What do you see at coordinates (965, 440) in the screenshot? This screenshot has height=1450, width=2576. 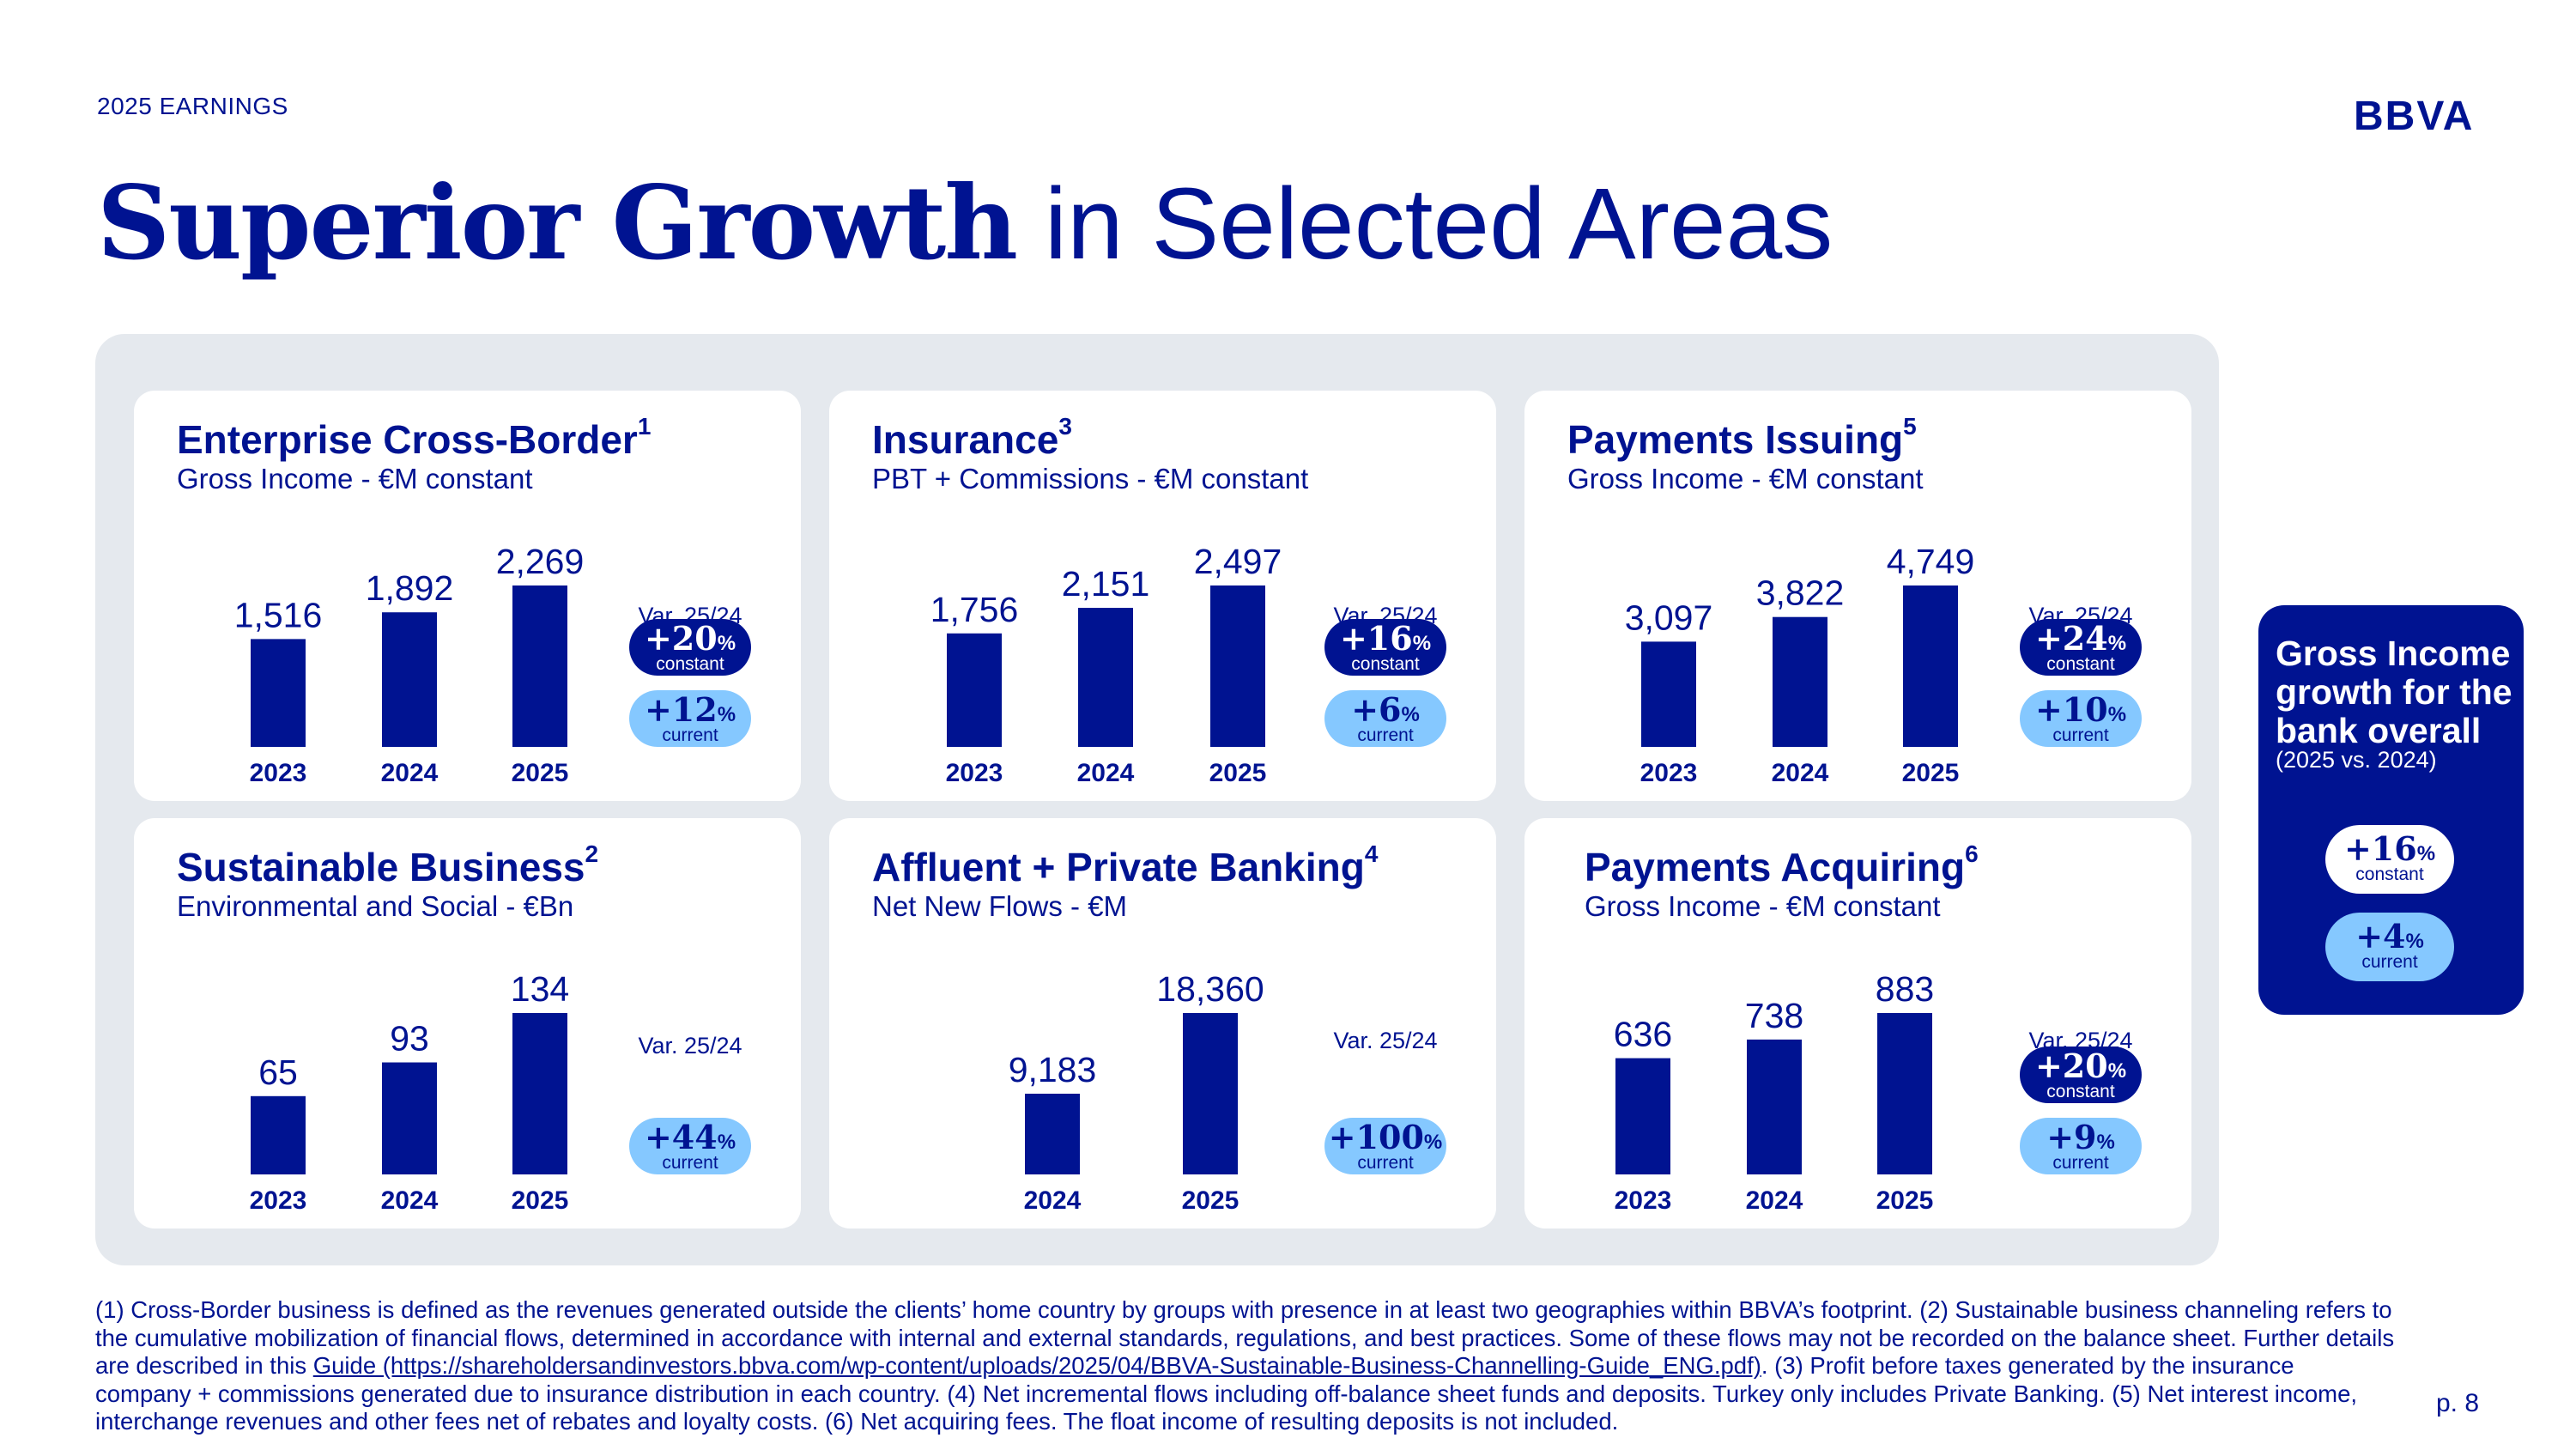 I see `chart-title-text: Insurance` at bounding box center [965, 440].